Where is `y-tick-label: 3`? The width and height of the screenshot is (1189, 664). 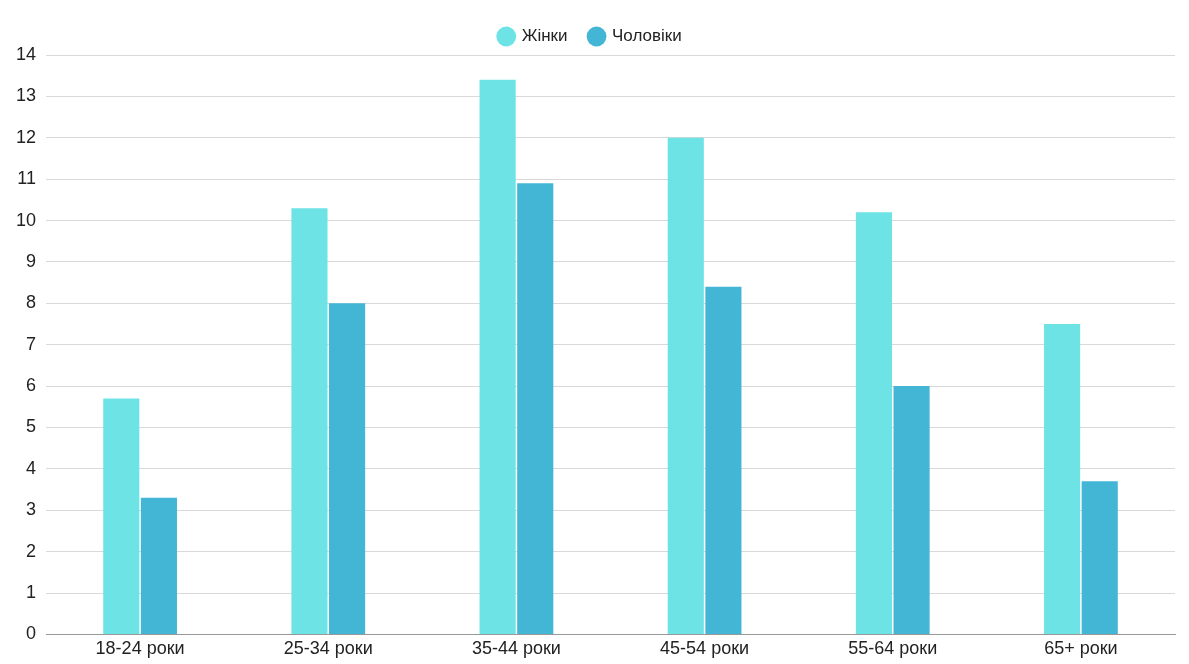
y-tick-label: 3 is located at coordinates (31, 509).